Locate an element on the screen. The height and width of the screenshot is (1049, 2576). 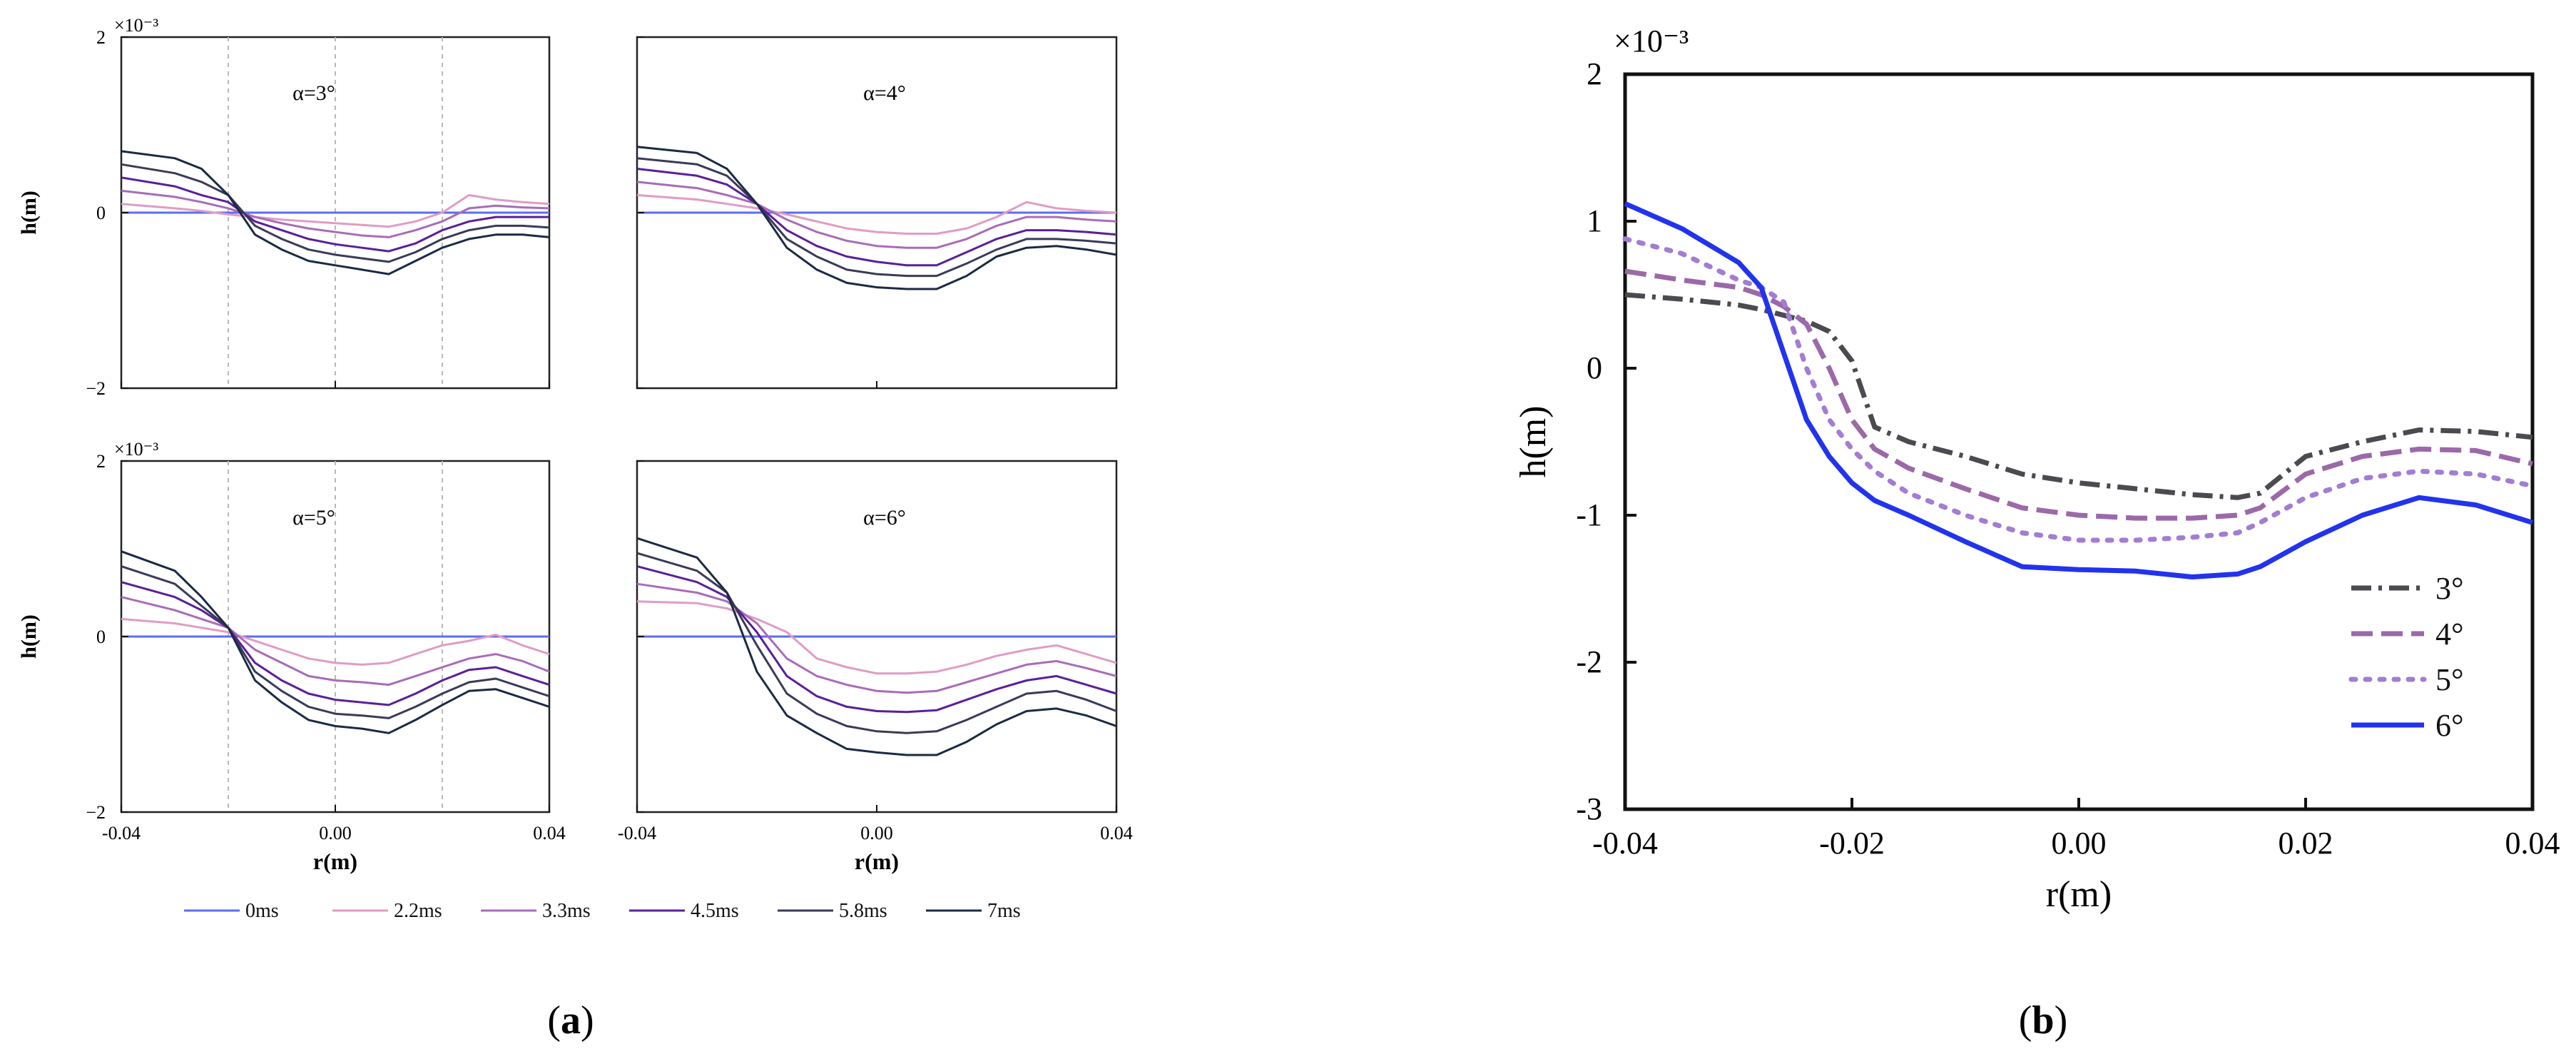
panel-a1: α=3° ×10⁻³ 2 0 −2 h(m) is located at coordinates (284, 207).